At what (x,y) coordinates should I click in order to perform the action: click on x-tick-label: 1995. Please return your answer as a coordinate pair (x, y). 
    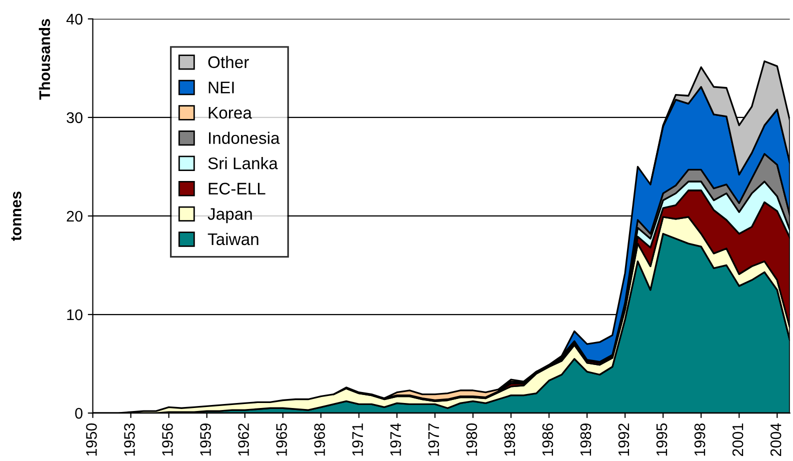
    Looking at the image, I should click on (662, 439).